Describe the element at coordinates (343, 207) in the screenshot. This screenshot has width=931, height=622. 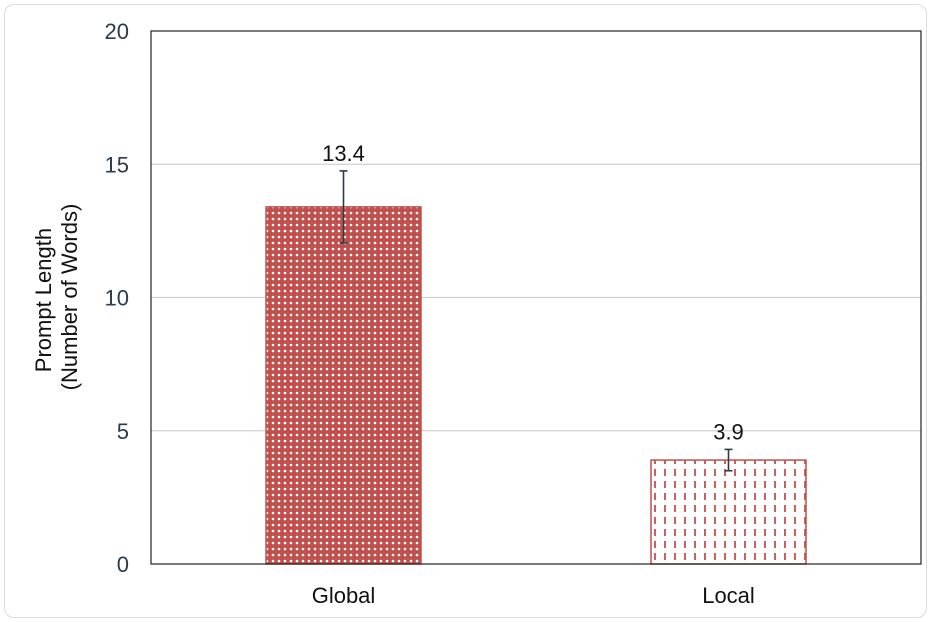
I see `error-bar-global` at that location.